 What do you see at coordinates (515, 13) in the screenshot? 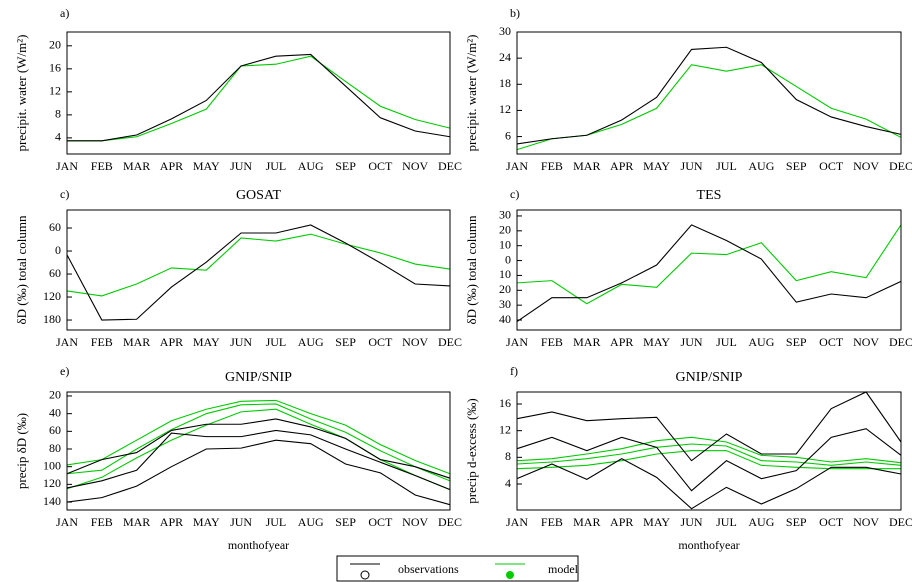
I see `panel-label: b)` at bounding box center [515, 13].